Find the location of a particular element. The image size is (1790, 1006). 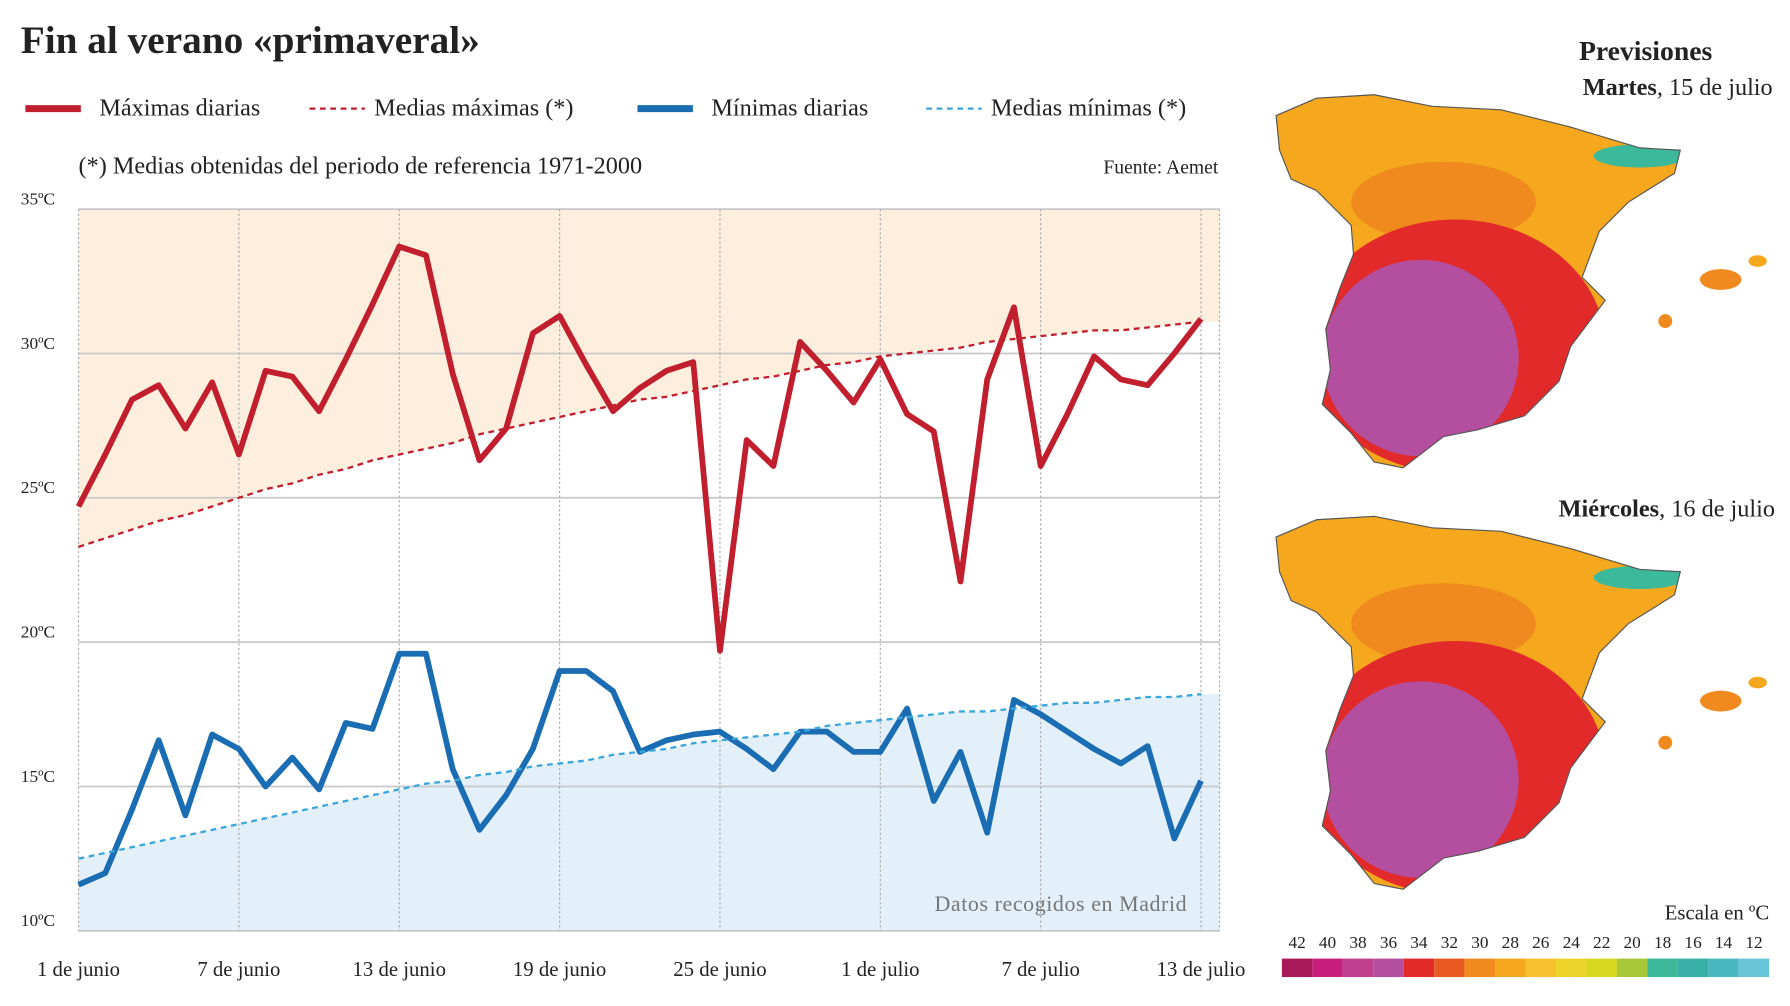

scale-label: 22 is located at coordinates (1601, 942).